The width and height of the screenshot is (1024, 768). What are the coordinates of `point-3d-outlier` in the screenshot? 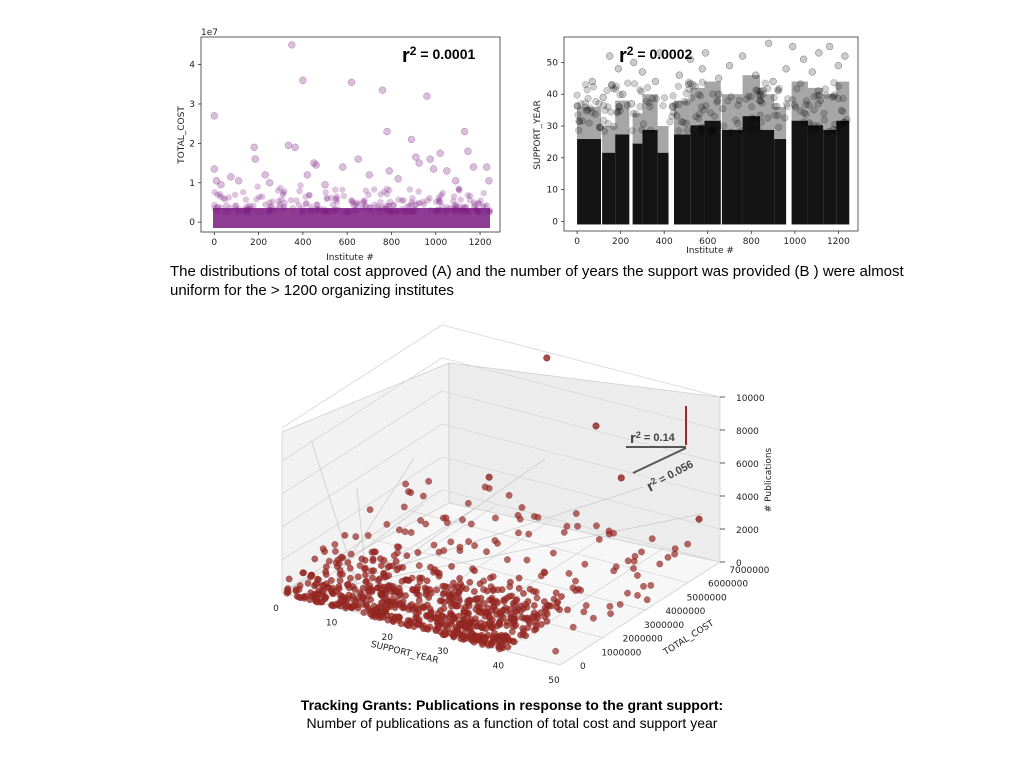 It's located at (621, 478).